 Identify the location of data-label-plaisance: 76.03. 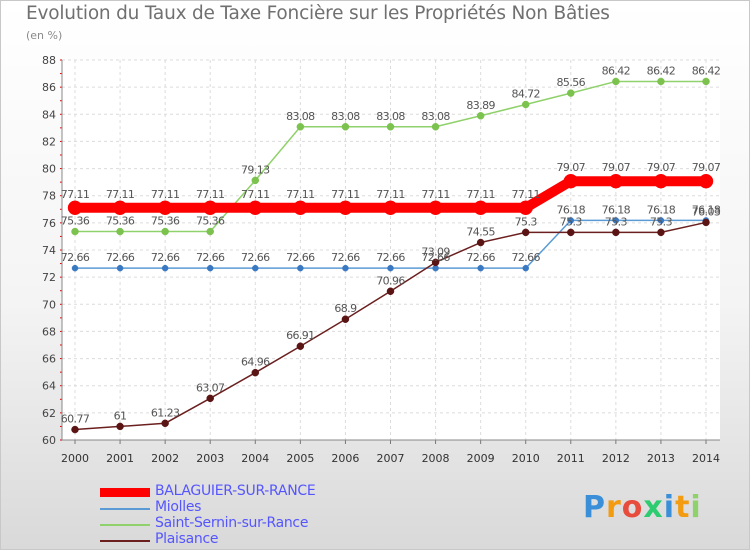
(706, 211).